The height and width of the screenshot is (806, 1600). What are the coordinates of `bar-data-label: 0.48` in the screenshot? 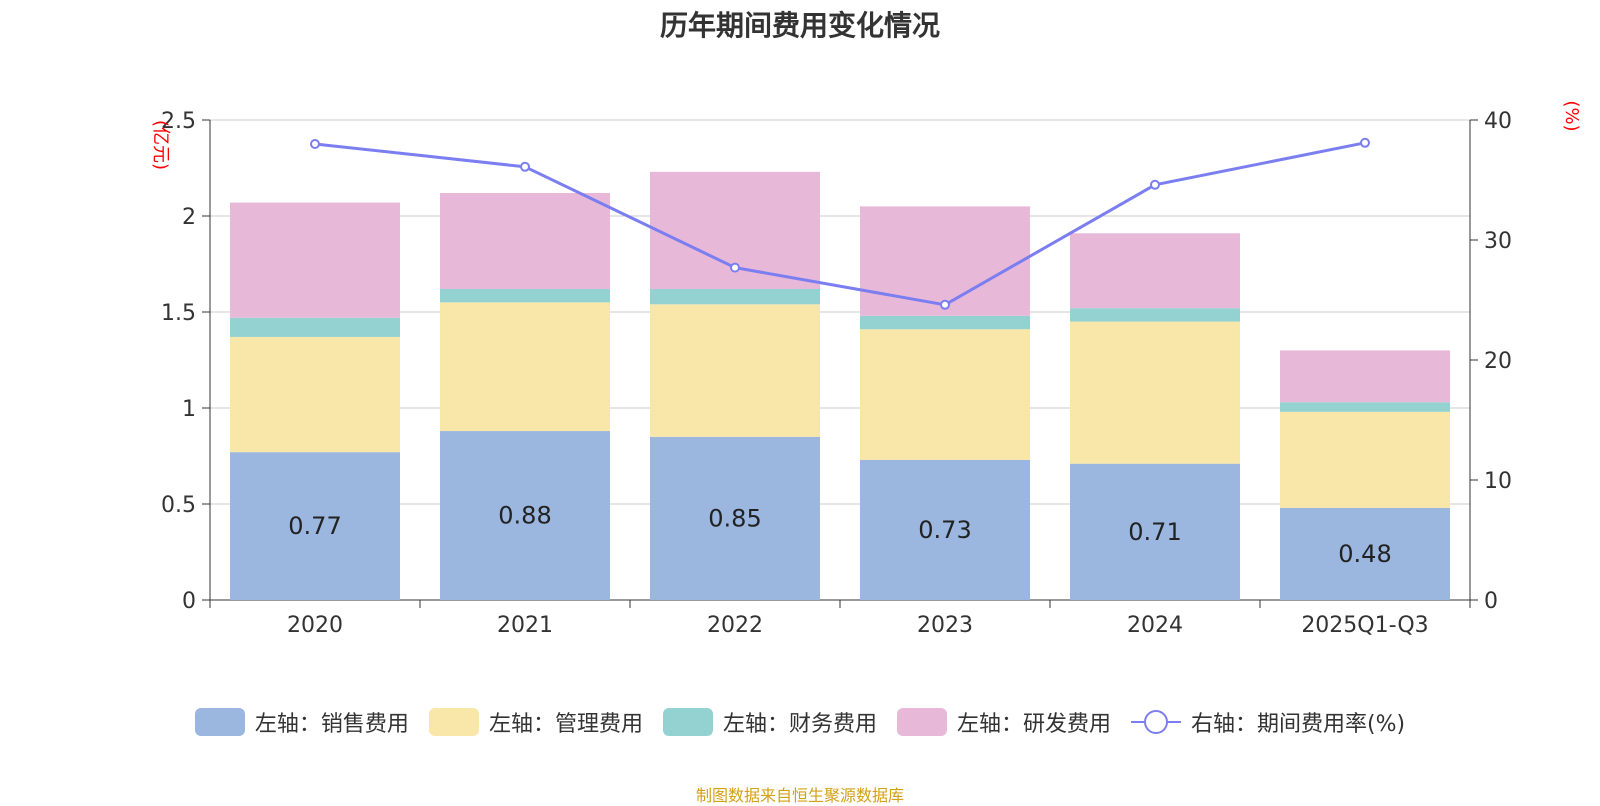 It's located at (1364, 554).